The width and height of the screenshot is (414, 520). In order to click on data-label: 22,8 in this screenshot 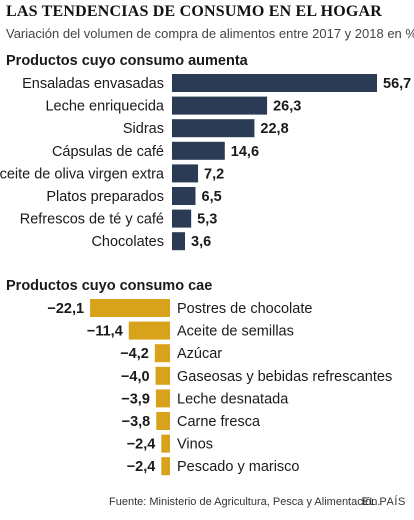, I will do `click(274, 129)`.